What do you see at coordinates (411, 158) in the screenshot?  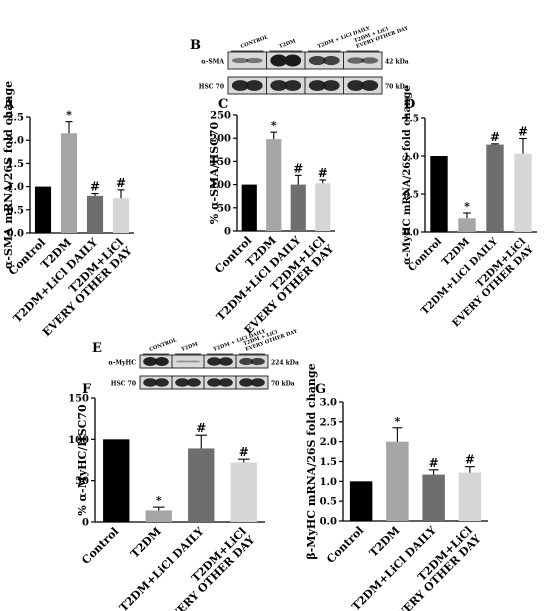 I see `y-tick-label: 1.0` at bounding box center [411, 158].